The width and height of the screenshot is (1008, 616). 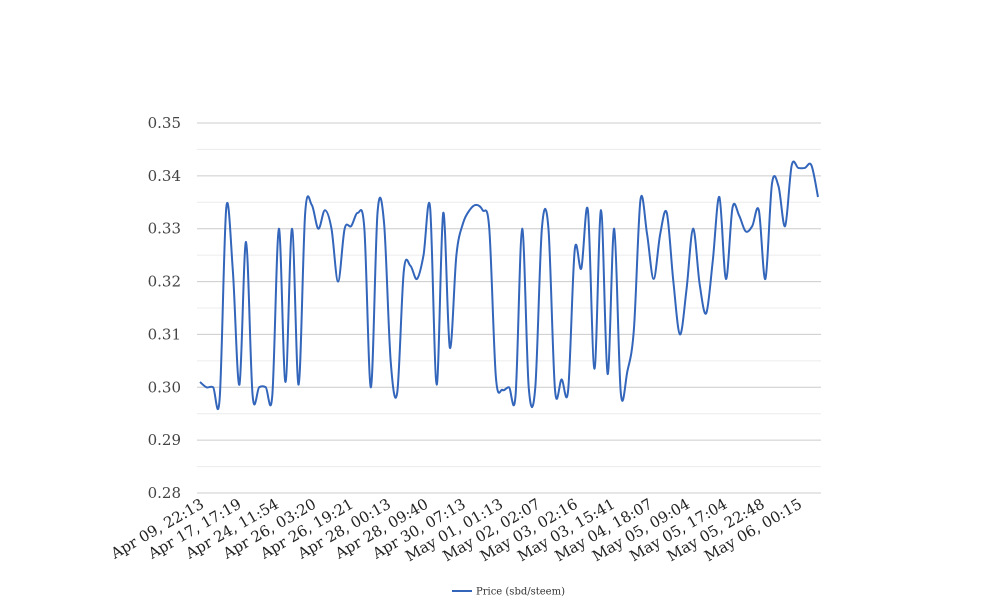 What do you see at coordinates (164, 123) in the screenshot?
I see `y-tick-label: 0.35` at bounding box center [164, 123].